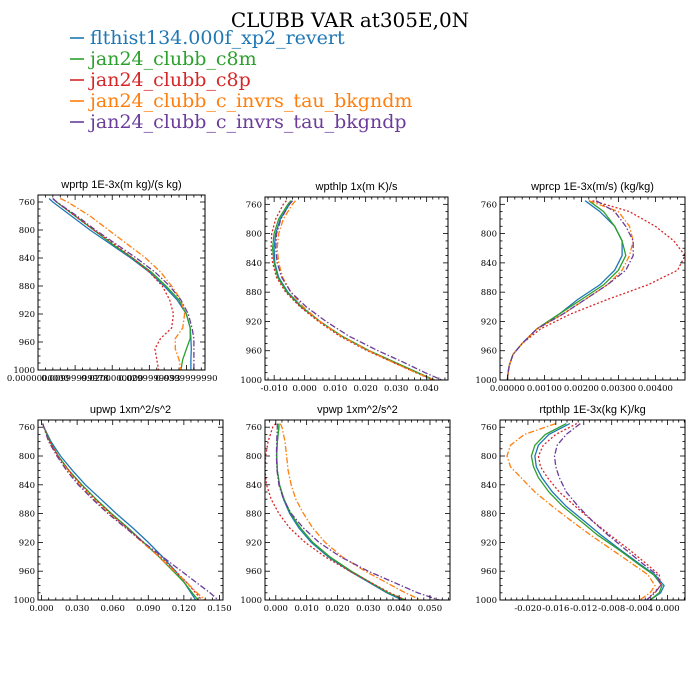 The width and height of the screenshot is (700, 700). I want to click on xtick-label: 0.00000, so click(507, 389).